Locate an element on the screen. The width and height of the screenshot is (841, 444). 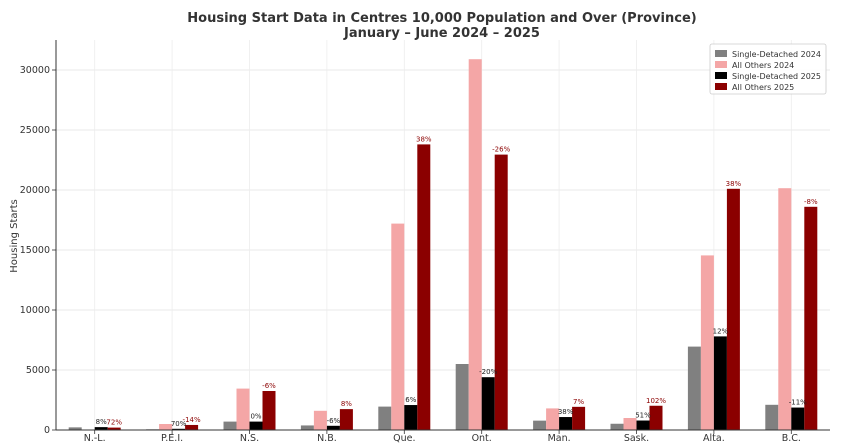
x-tick-label: Ont. is located at coordinates (482, 438).